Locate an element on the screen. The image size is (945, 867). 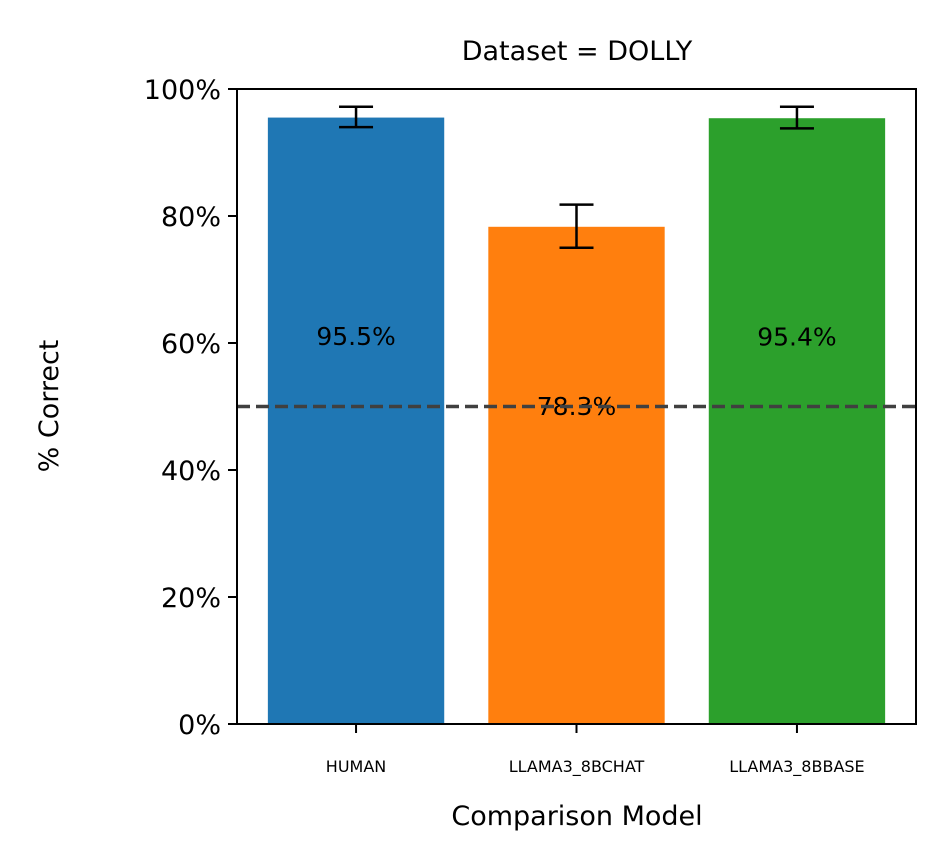
error-bars-layer is located at coordinates (576, 177).